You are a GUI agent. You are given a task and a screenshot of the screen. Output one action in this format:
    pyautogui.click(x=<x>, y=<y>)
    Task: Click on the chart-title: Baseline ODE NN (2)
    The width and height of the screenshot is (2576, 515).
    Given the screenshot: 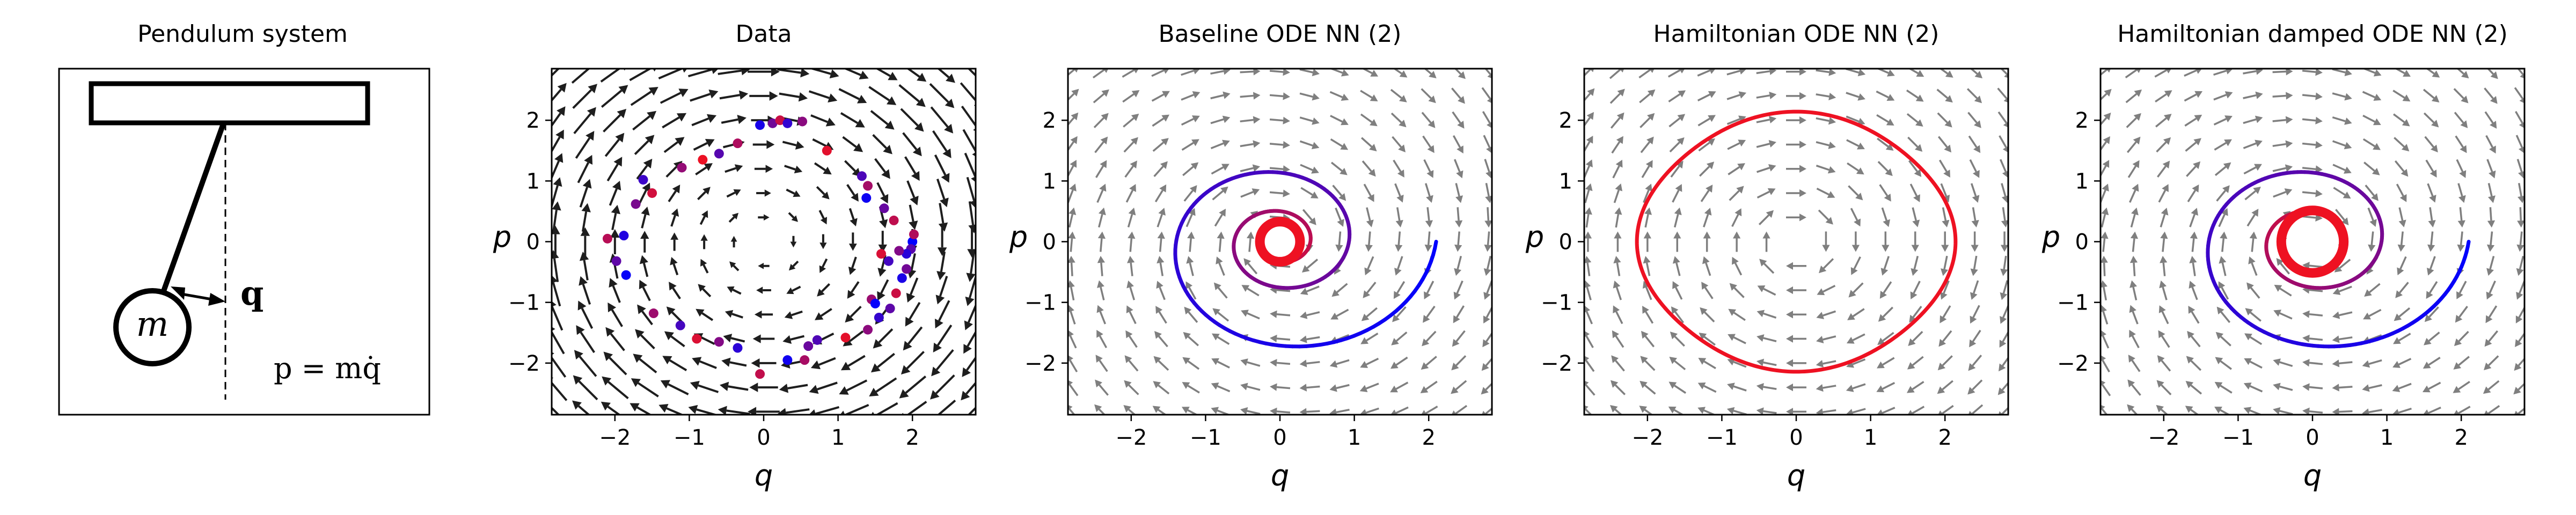 What is the action you would take?
    pyautogui.click(x=1280, y=34)
    